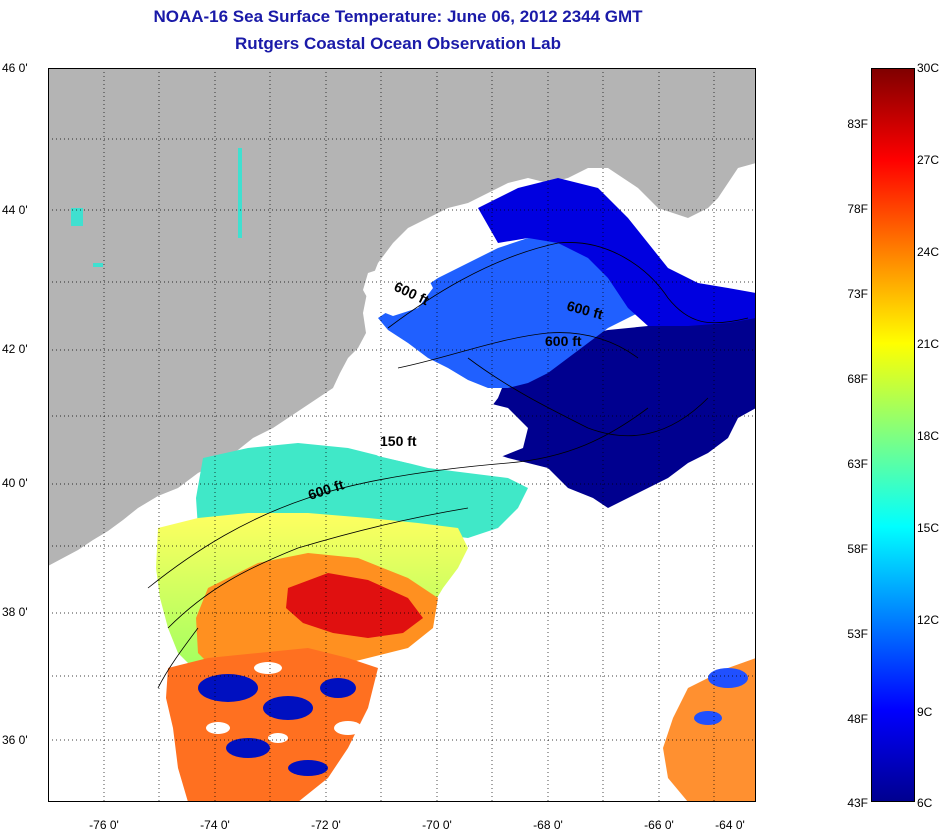  Describe the element at coordinates (156, 207) in the screenshot. I see `coastal-warm-highlights` at that location.